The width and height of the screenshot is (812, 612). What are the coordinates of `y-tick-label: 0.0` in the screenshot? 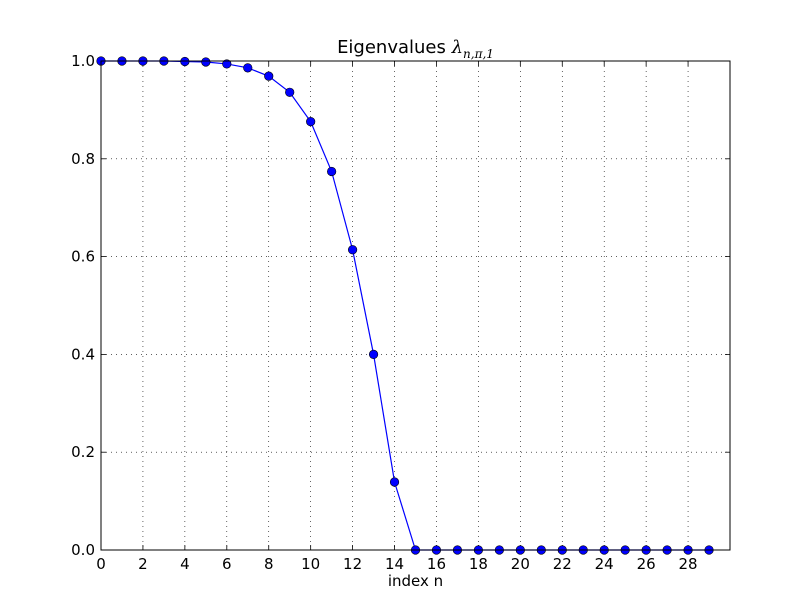 It's located at (83, 550).